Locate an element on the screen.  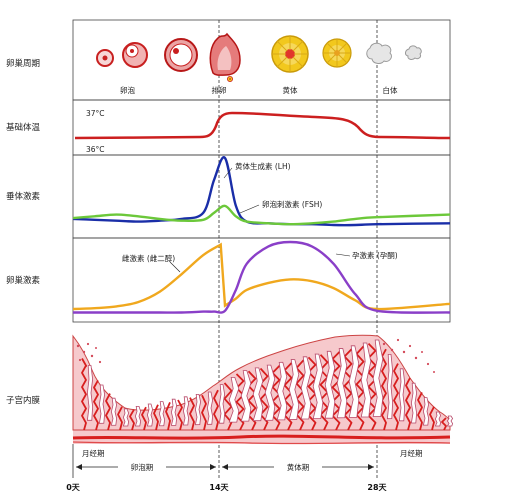
estrogen-label-leader is located at coordinates (175, 267).